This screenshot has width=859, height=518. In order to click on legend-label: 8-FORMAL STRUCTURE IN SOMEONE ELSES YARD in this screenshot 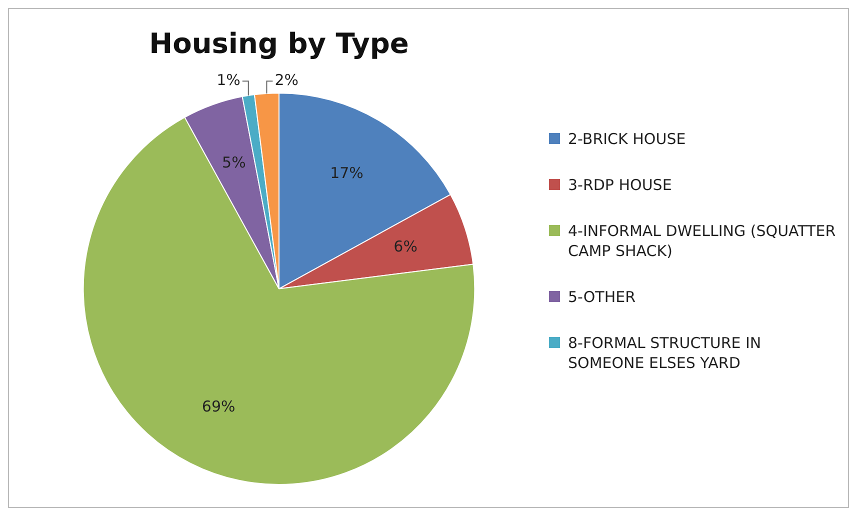, I will do `click(665, 353)`.